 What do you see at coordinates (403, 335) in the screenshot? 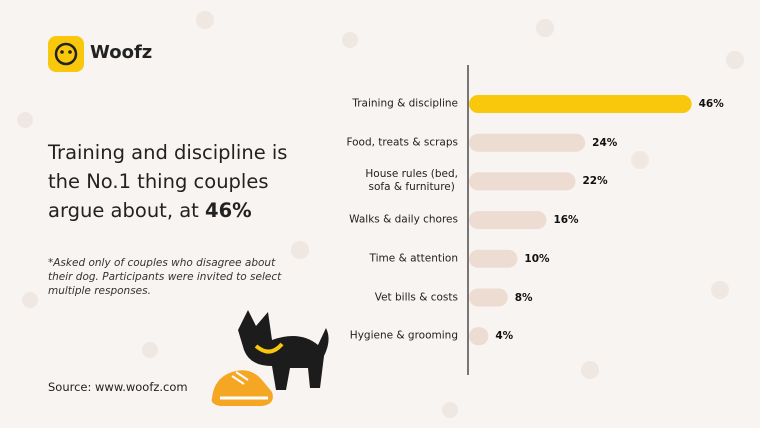
I see `category-label: Hygiene & grooming` at bounding box center [403, 335].